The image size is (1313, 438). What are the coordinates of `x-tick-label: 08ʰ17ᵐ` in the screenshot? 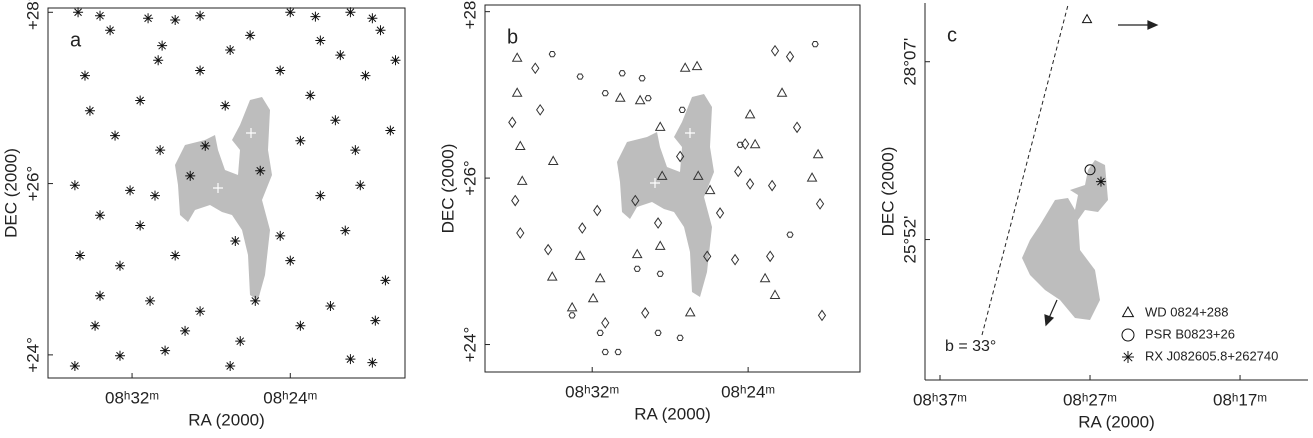 It's located at (1240, 399).